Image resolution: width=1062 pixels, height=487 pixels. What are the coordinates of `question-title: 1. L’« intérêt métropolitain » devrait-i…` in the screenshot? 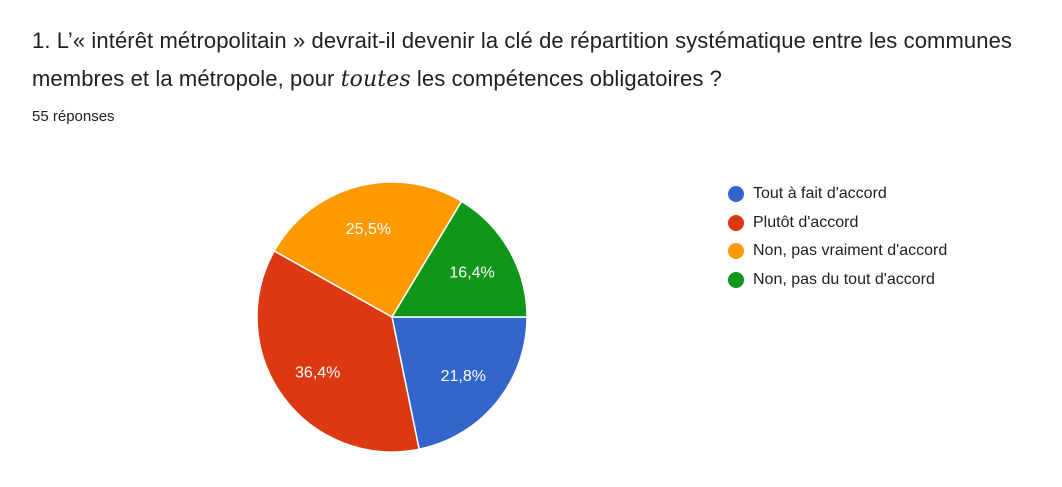 It's located at (532, 60).